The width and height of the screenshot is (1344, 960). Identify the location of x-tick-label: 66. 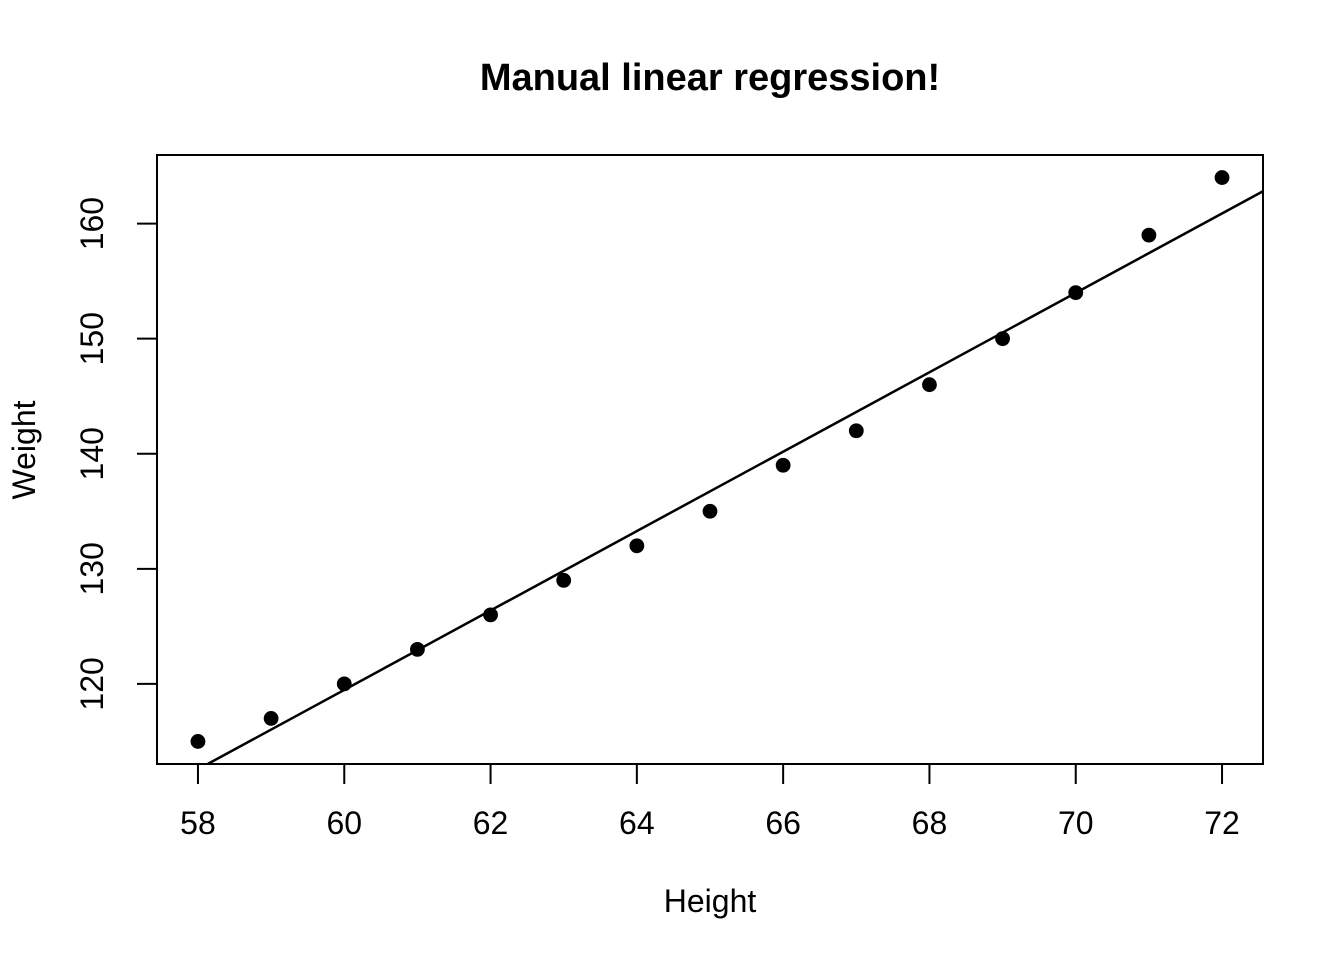
(783, 823).